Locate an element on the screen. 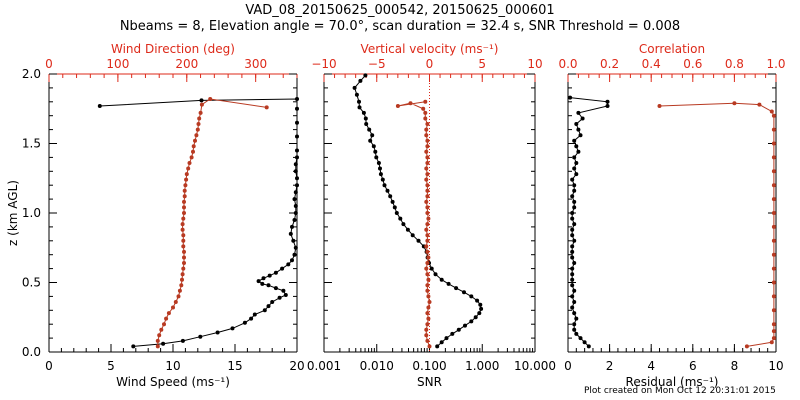 The width and height of the screenshot is (800, 400). bottom-tick-label: 20 is located at coordinates (296, 366).